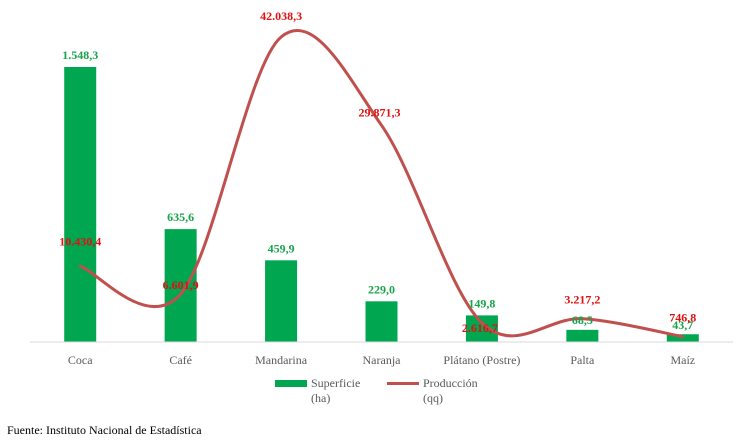 This screenshot has width=756, height=447. I want to click on line-label-1: 6.601,9, so click(181, 285).